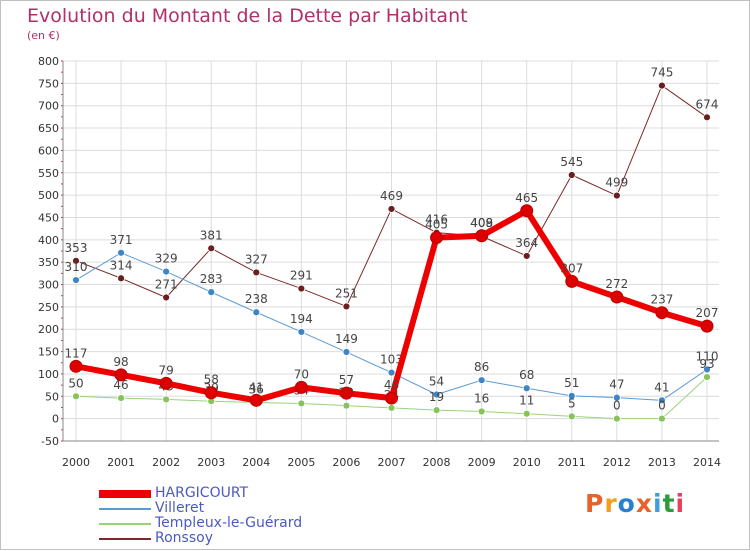 The image size is (750, 551). I want to click on data-label-ronssoy: 674, so click(707, 104).